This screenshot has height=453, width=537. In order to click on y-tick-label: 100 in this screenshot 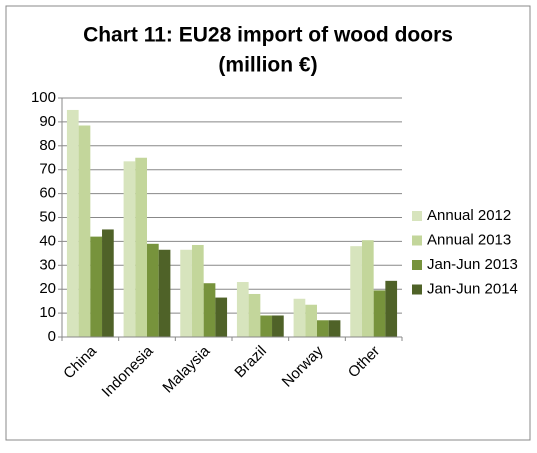, I will do `click(43, 97)`.